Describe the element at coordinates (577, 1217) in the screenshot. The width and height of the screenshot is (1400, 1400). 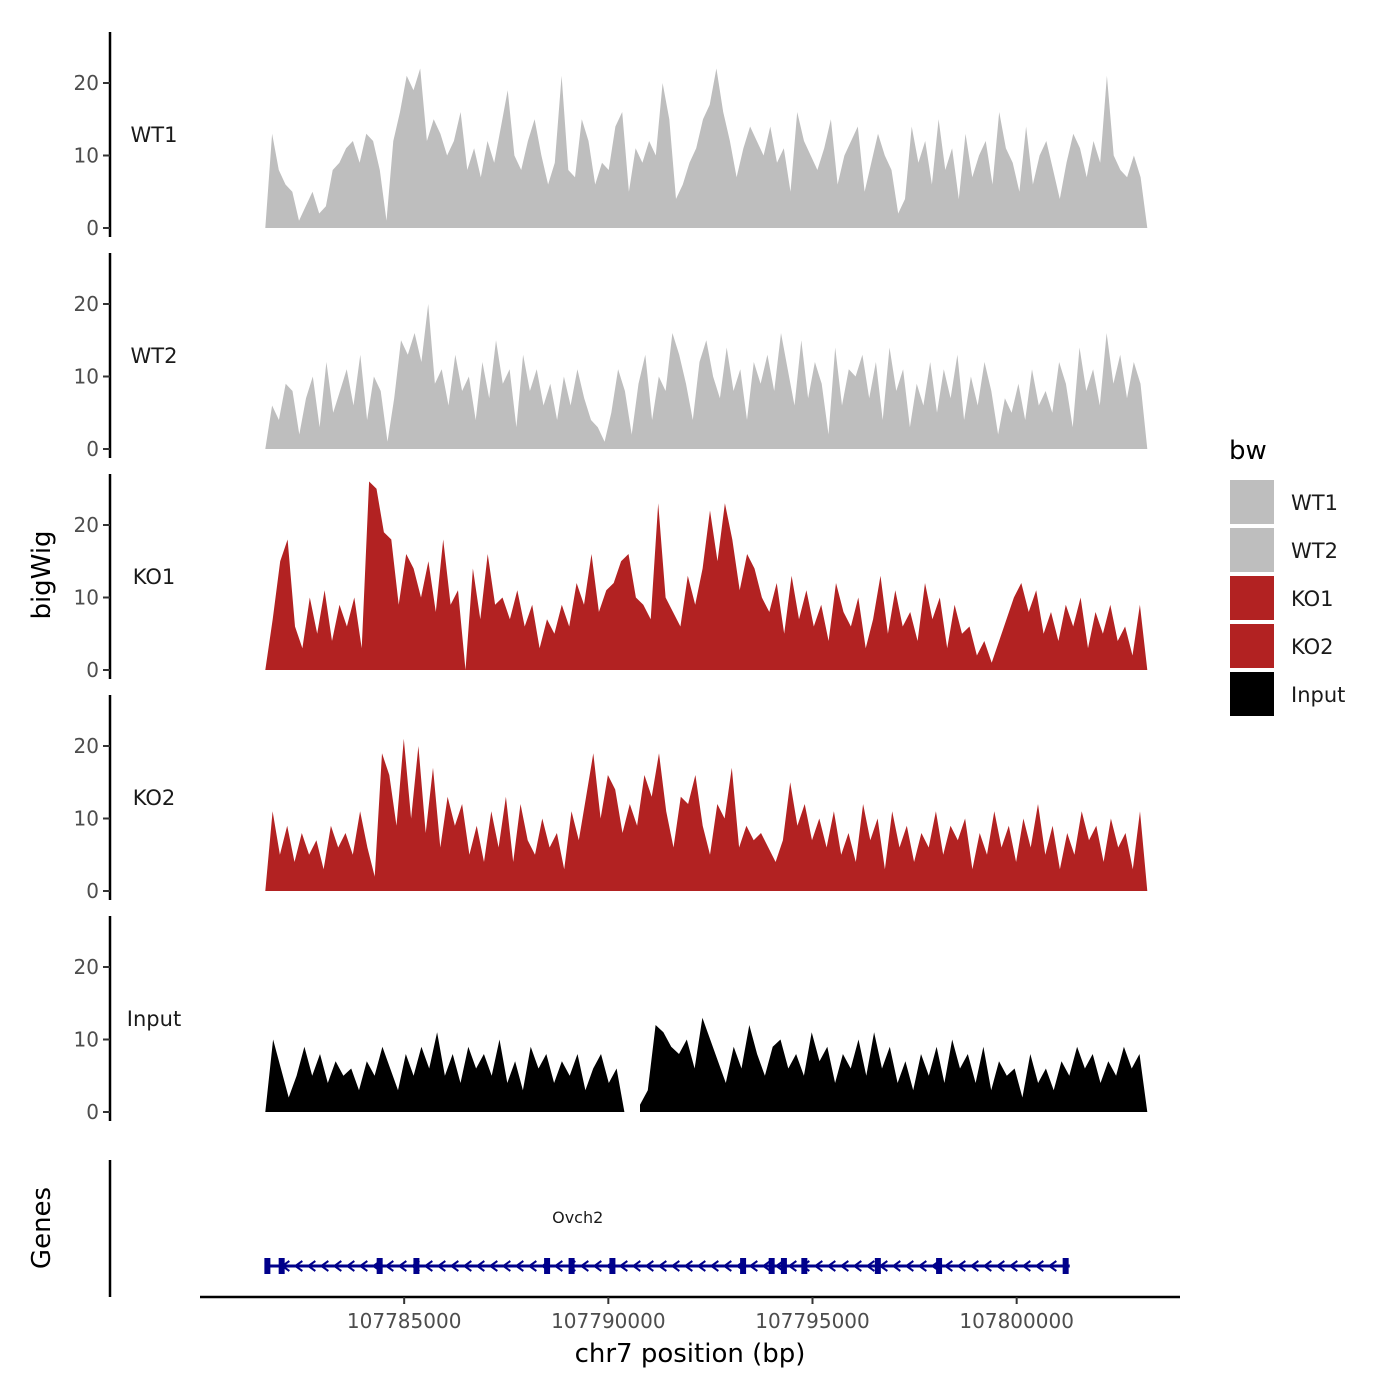
I see `gene-name-label: Ovch2` at that location.